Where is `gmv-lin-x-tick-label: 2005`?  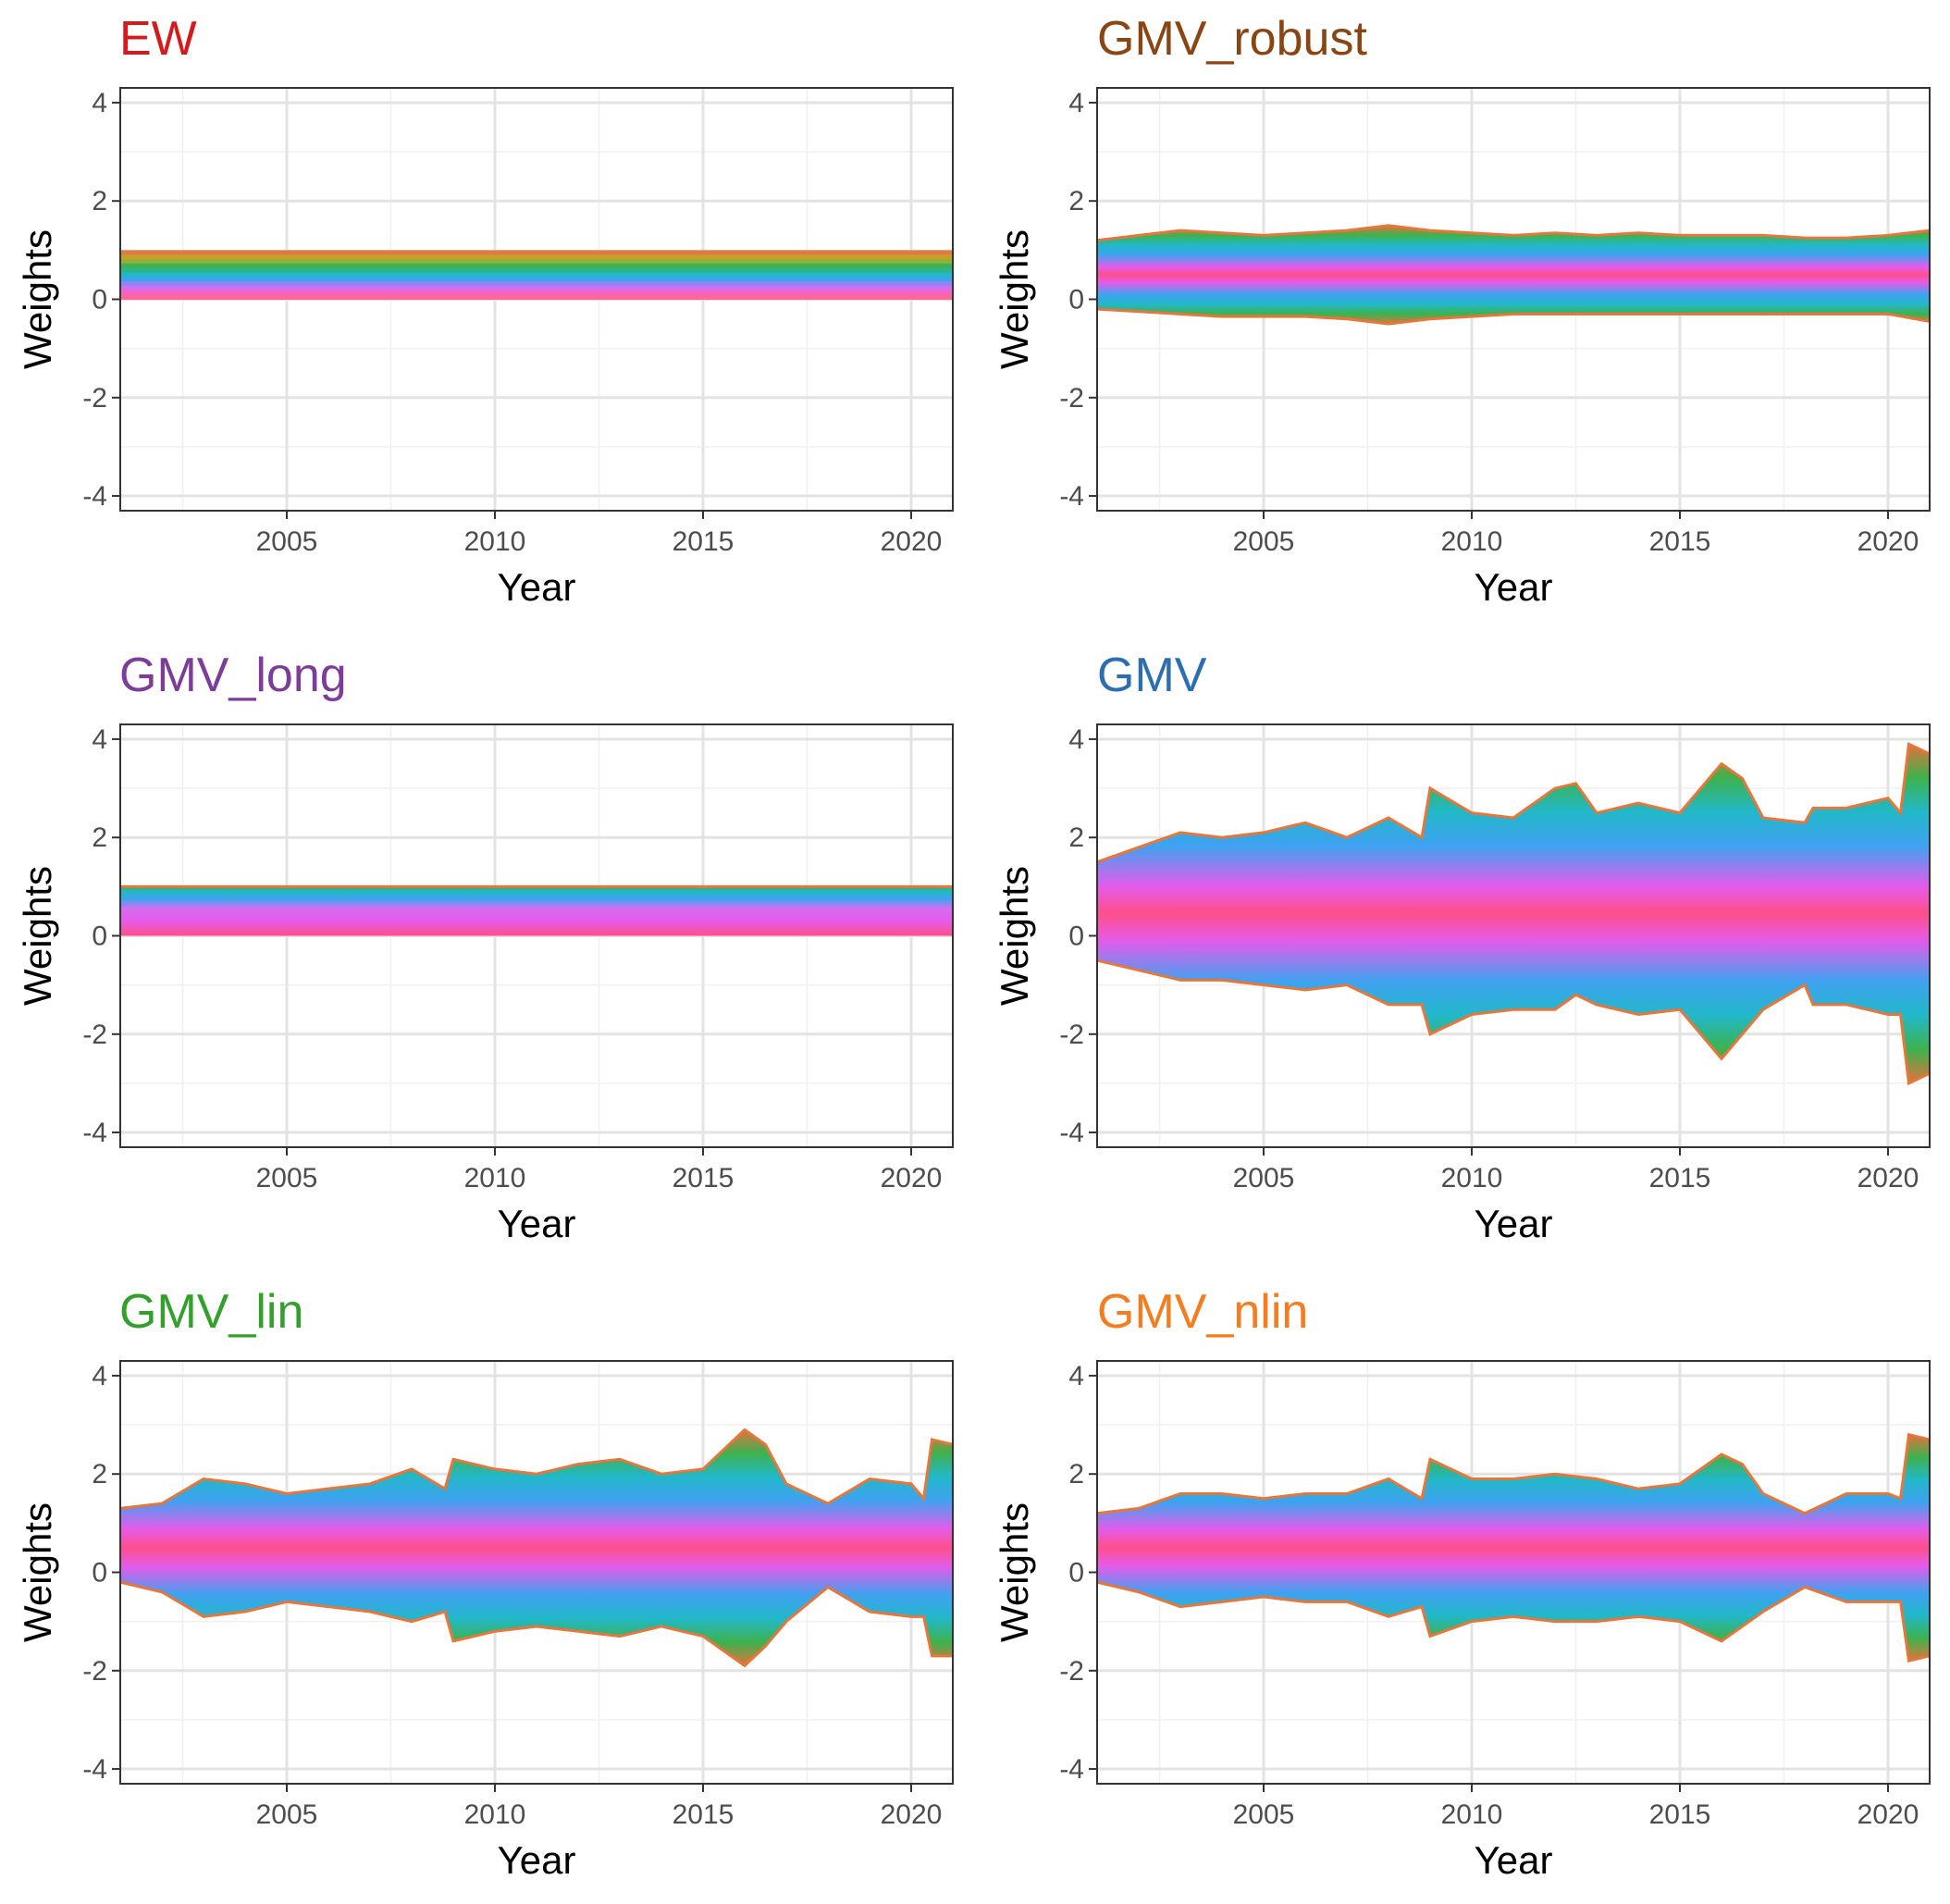
gmv-lin-x-tick-label: 2005 is located at coordinates (287, 1814).